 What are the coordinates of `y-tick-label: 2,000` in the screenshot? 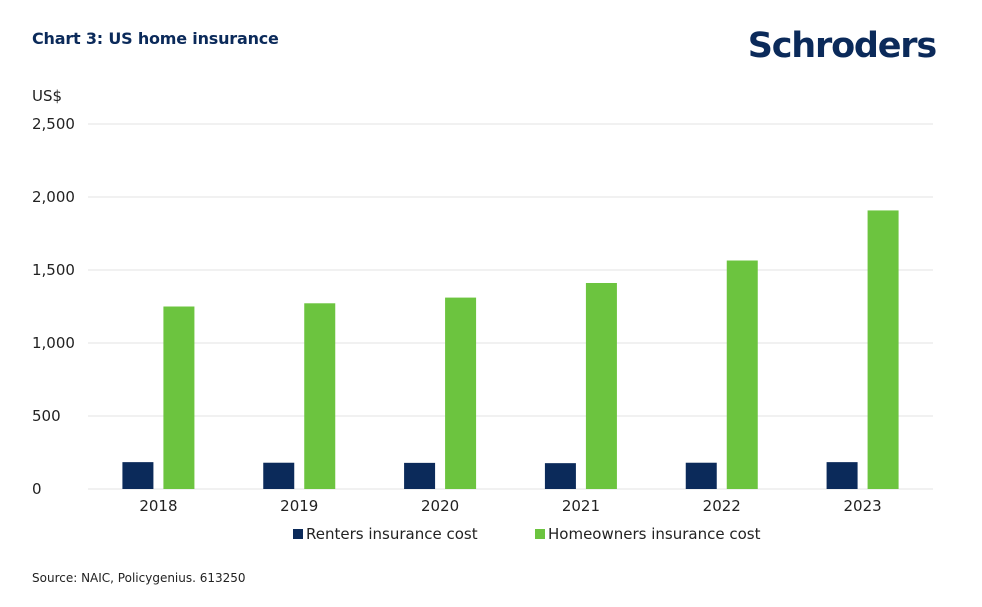 It's located at (53, 197).